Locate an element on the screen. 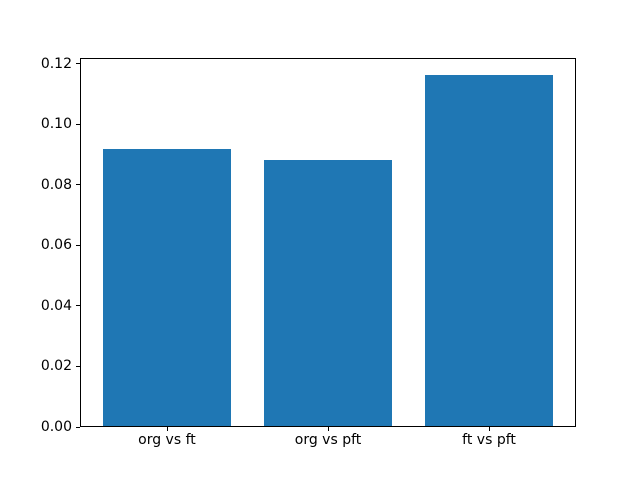 This screenshot has height=480, width=640. x-tick-label-org-vs-pft: org vs pft is located at coordinates (328, 440).